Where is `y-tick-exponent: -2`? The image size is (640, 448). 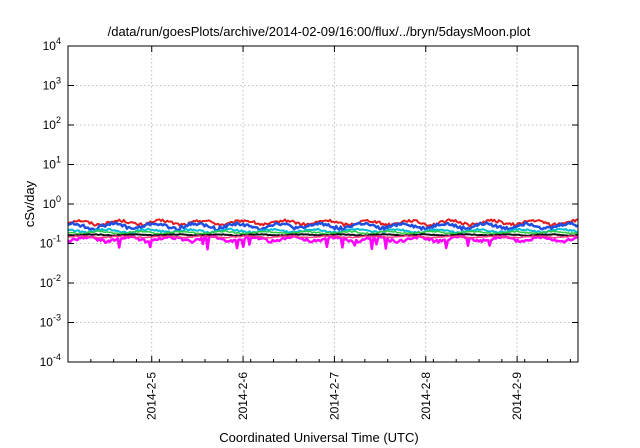 y-tick-exponent: -2 is located at coordinates (57, 278).